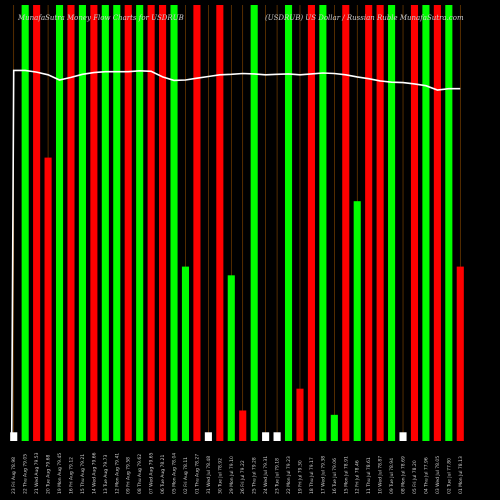 This screenshot has height=500, width=500. I want to click on tick-label: 13 Tue Aug 79.73, so click(106, 474).